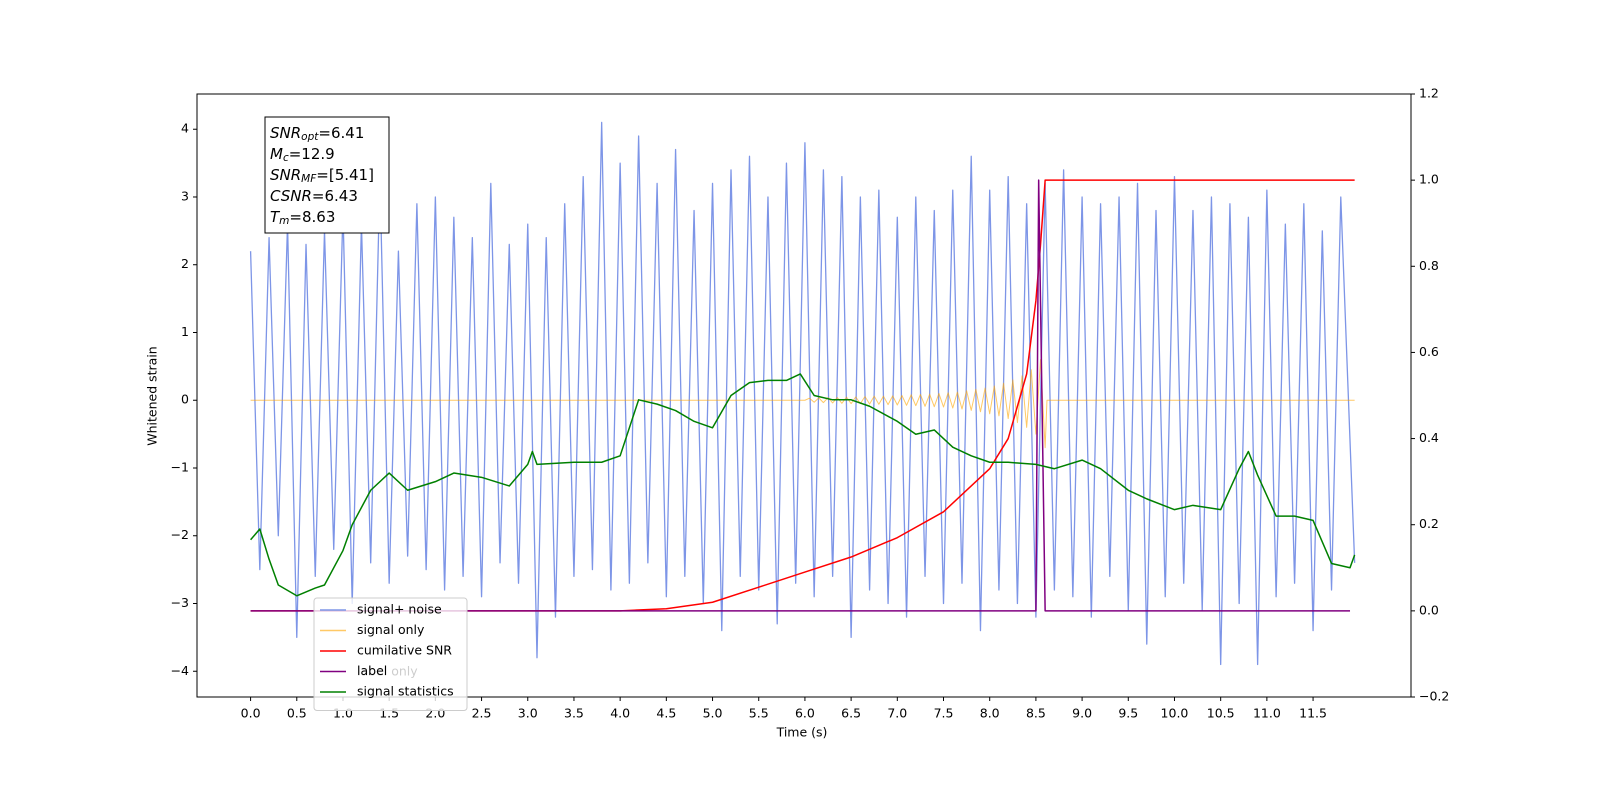 The image size is (1600, 800). I want to click on x-tick-label: 10.5, so click(1221, 713).